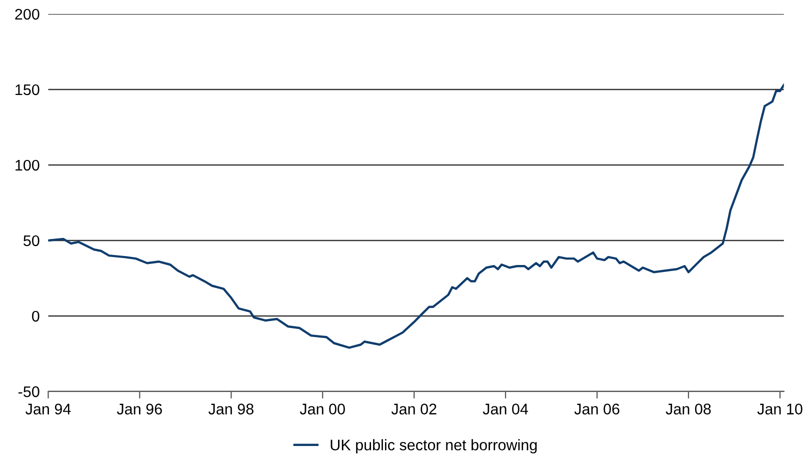 The image size is (804, 466). Describe the element at coordinates (779, 409) in the screenshot. I see `x-tick-label: Jan 10` at that location.